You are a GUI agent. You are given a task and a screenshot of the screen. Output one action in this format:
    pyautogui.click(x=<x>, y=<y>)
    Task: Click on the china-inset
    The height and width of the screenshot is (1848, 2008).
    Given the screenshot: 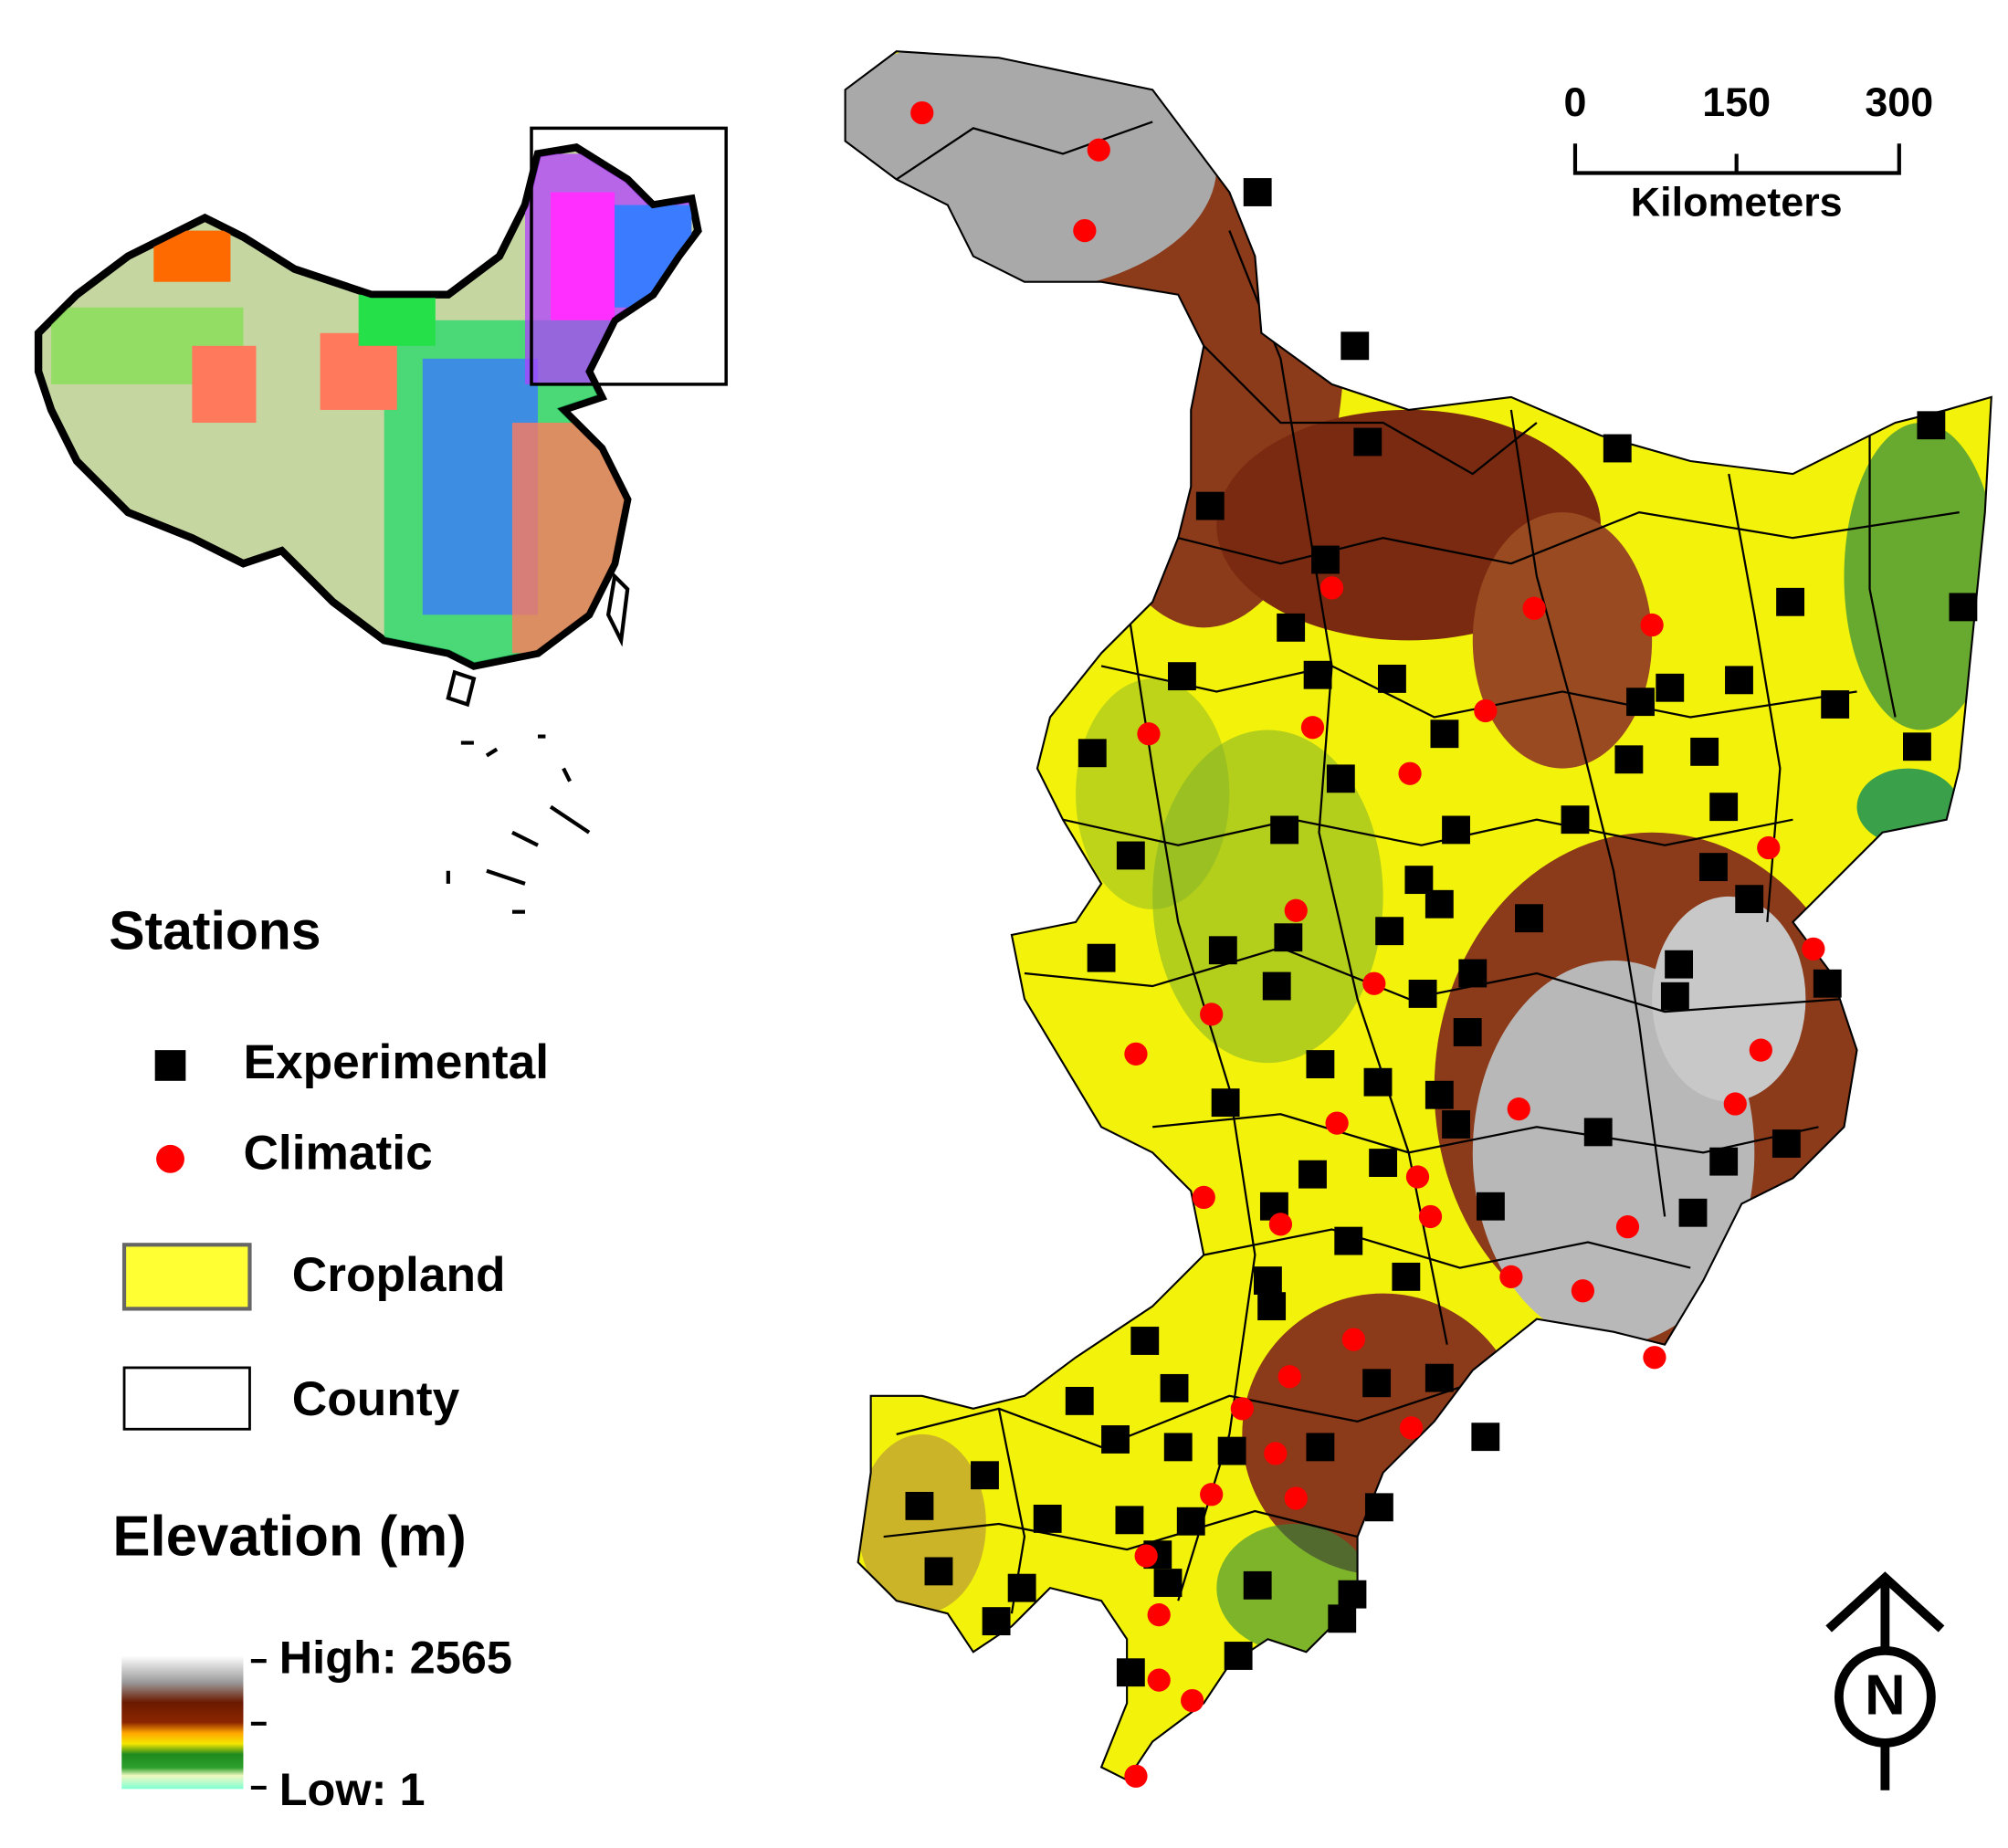 What is the action you would take?
    pyautogui.click(x=383, y=520)
    